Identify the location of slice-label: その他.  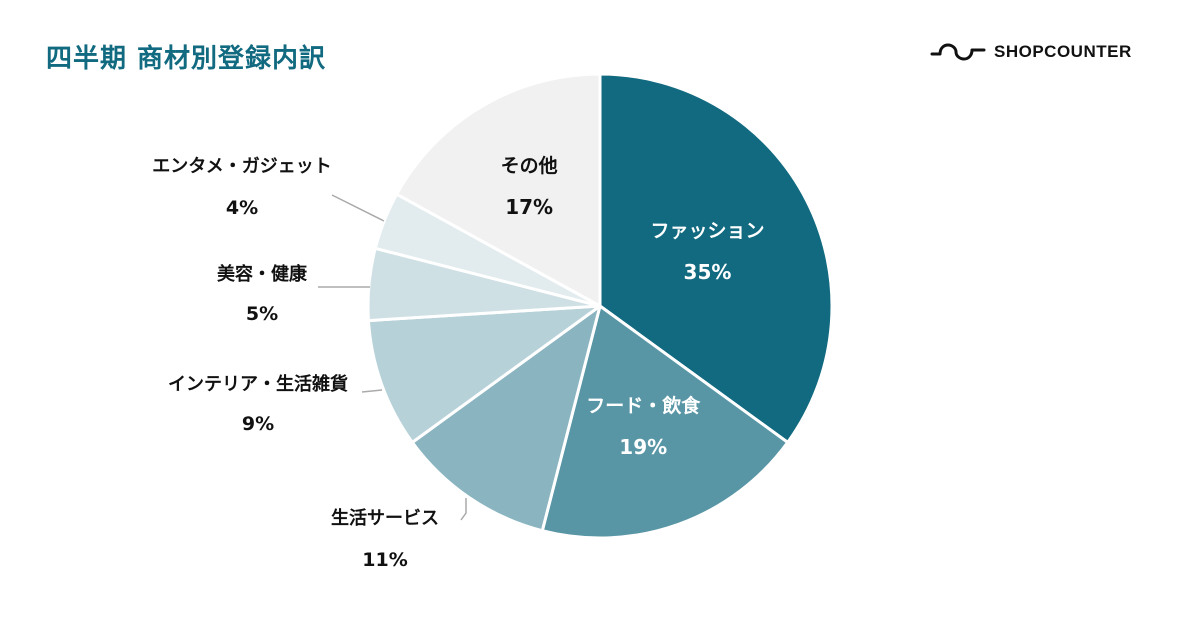
(529, 165).